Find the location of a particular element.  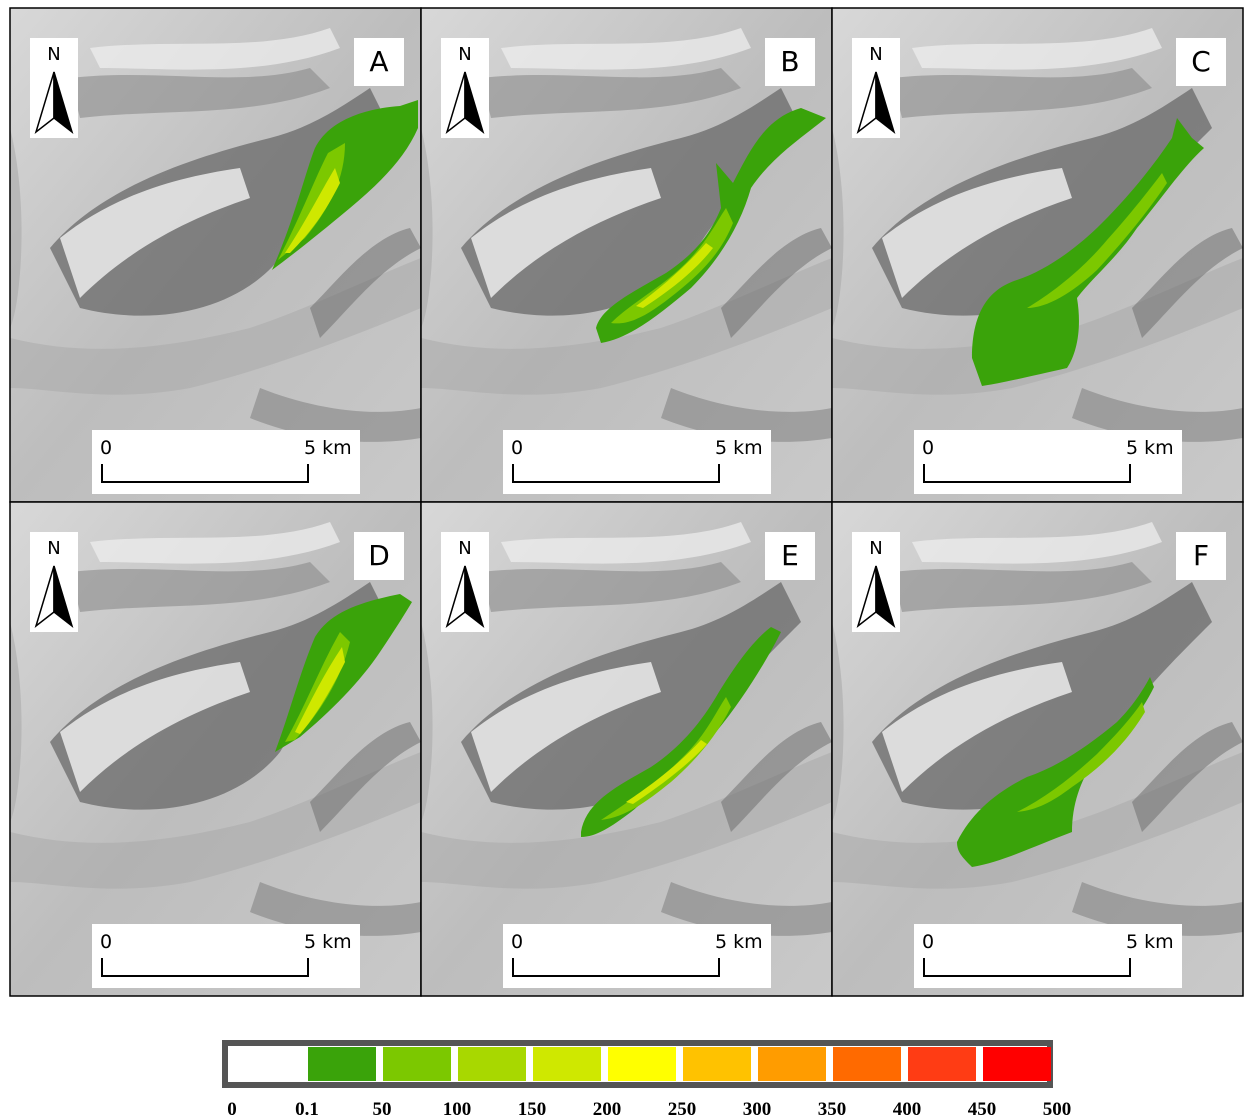

map-panel: N B 0 5 km is located at coordinates (626, 255).